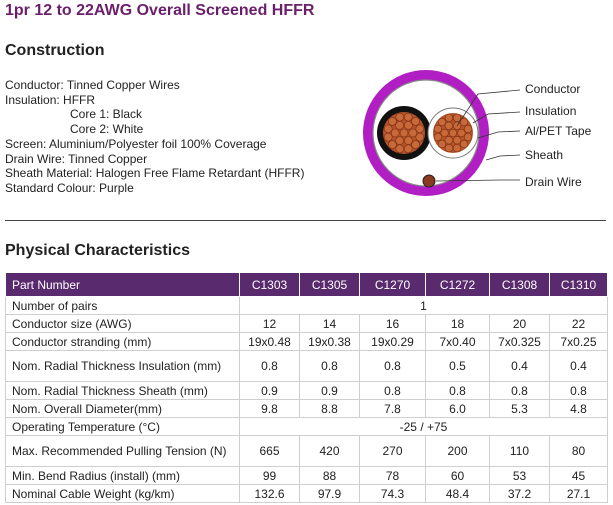  What do you see at coordinates (269, 323) in the screenshot?
I see `table-cell: 12` at bounding box center [269, 323].